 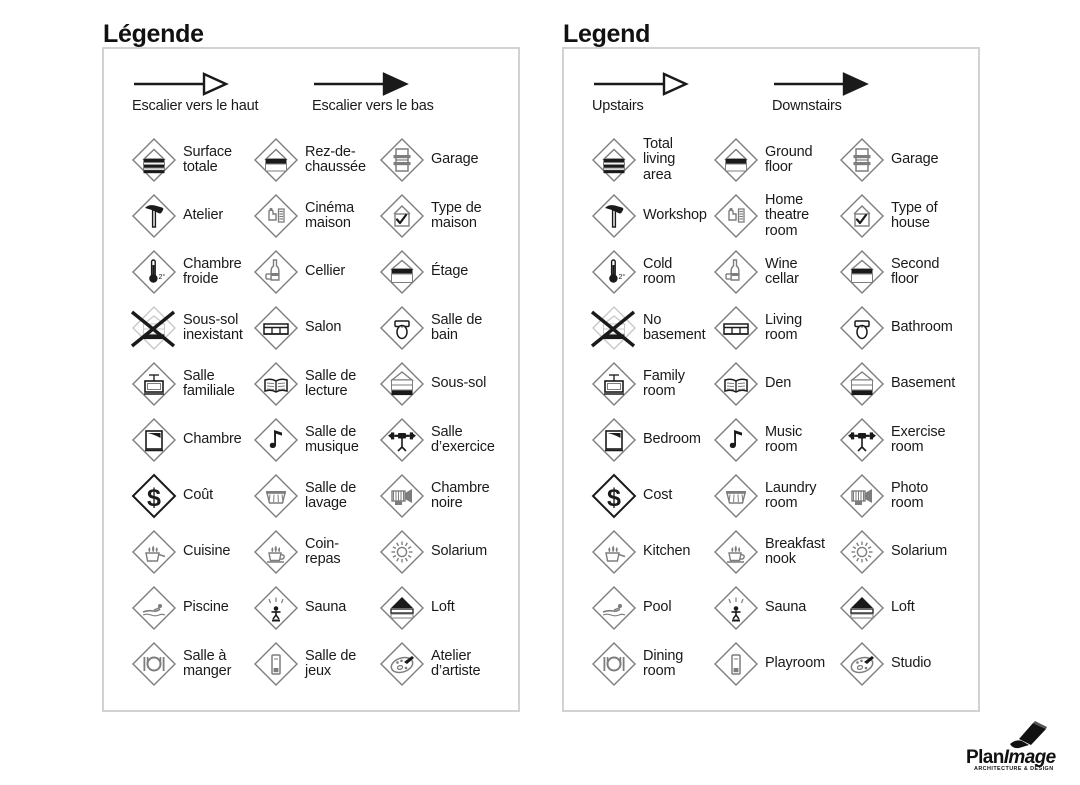 I want to click on legend-item: Salle d’exercice, so click(x=448, y=440).